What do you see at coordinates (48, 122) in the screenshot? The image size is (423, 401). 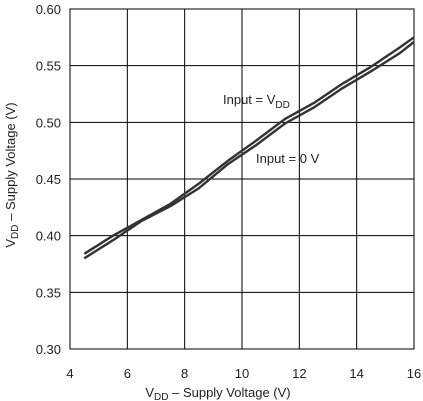 I see `y-tick-label: 0.50` at bounding box center [48, 122].